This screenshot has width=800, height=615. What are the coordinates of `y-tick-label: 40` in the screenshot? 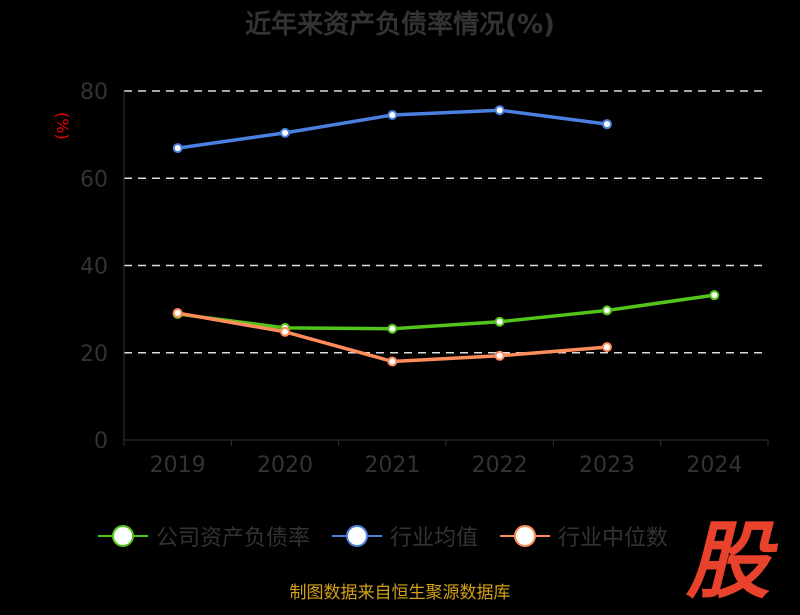 It's located at (94, 267).